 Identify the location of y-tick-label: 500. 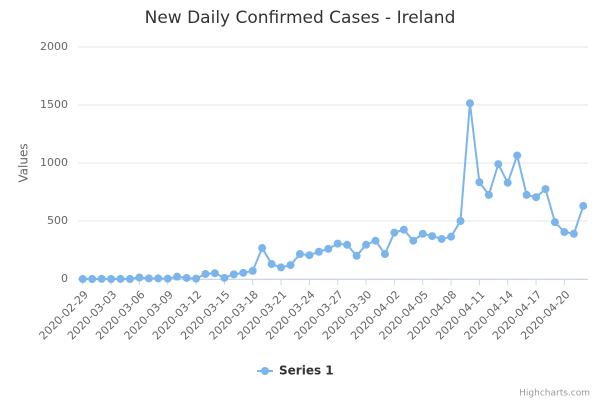
(57, 220).